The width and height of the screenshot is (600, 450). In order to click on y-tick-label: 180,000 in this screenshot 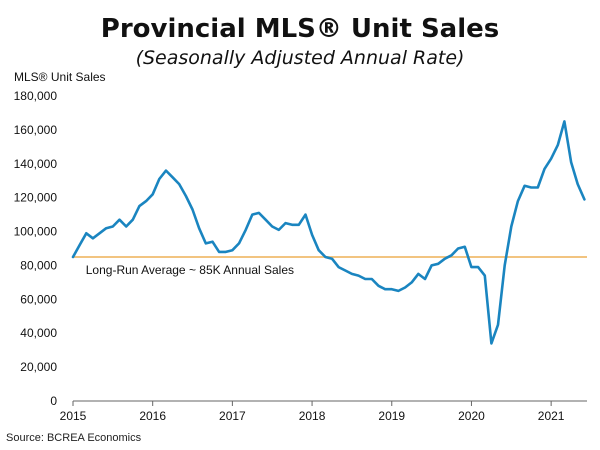, I will do `click(36, 96)`.